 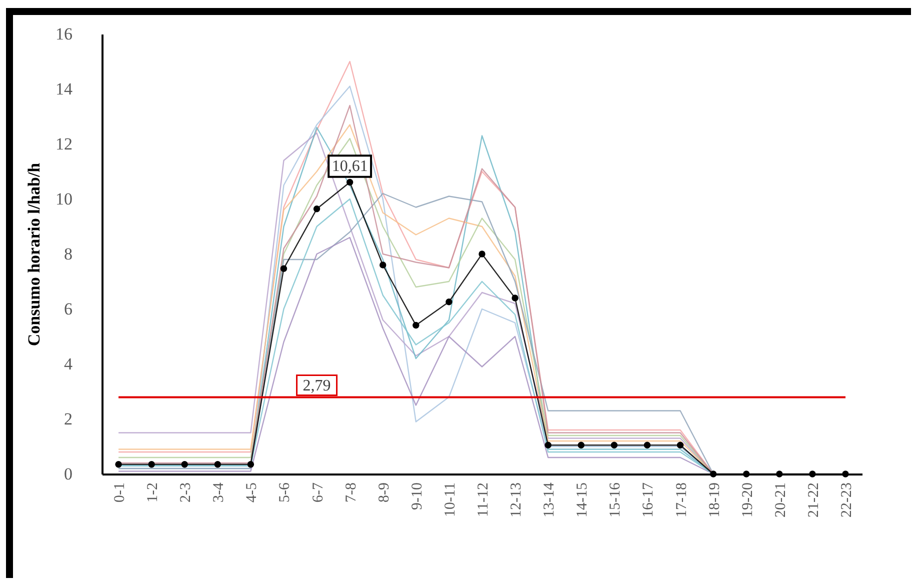 I want to click on x-tick-label: 18-19, so click(x=714, y=500).